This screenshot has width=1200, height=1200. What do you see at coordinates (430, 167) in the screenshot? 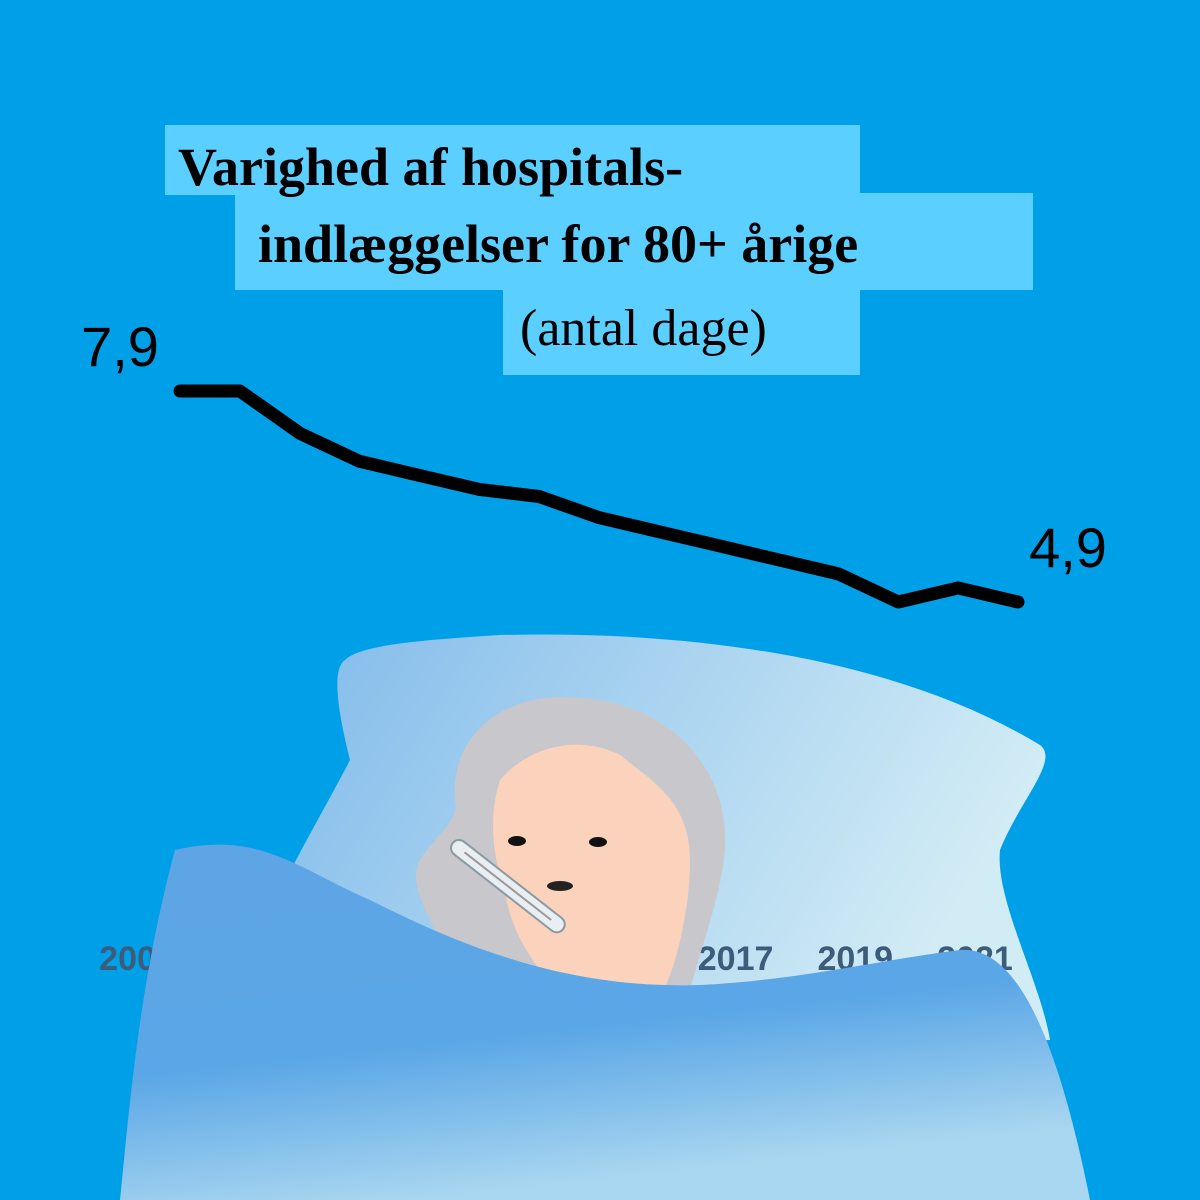
I see `chart-title: Varighed af hospitals-` at bounding box center [430, 167].